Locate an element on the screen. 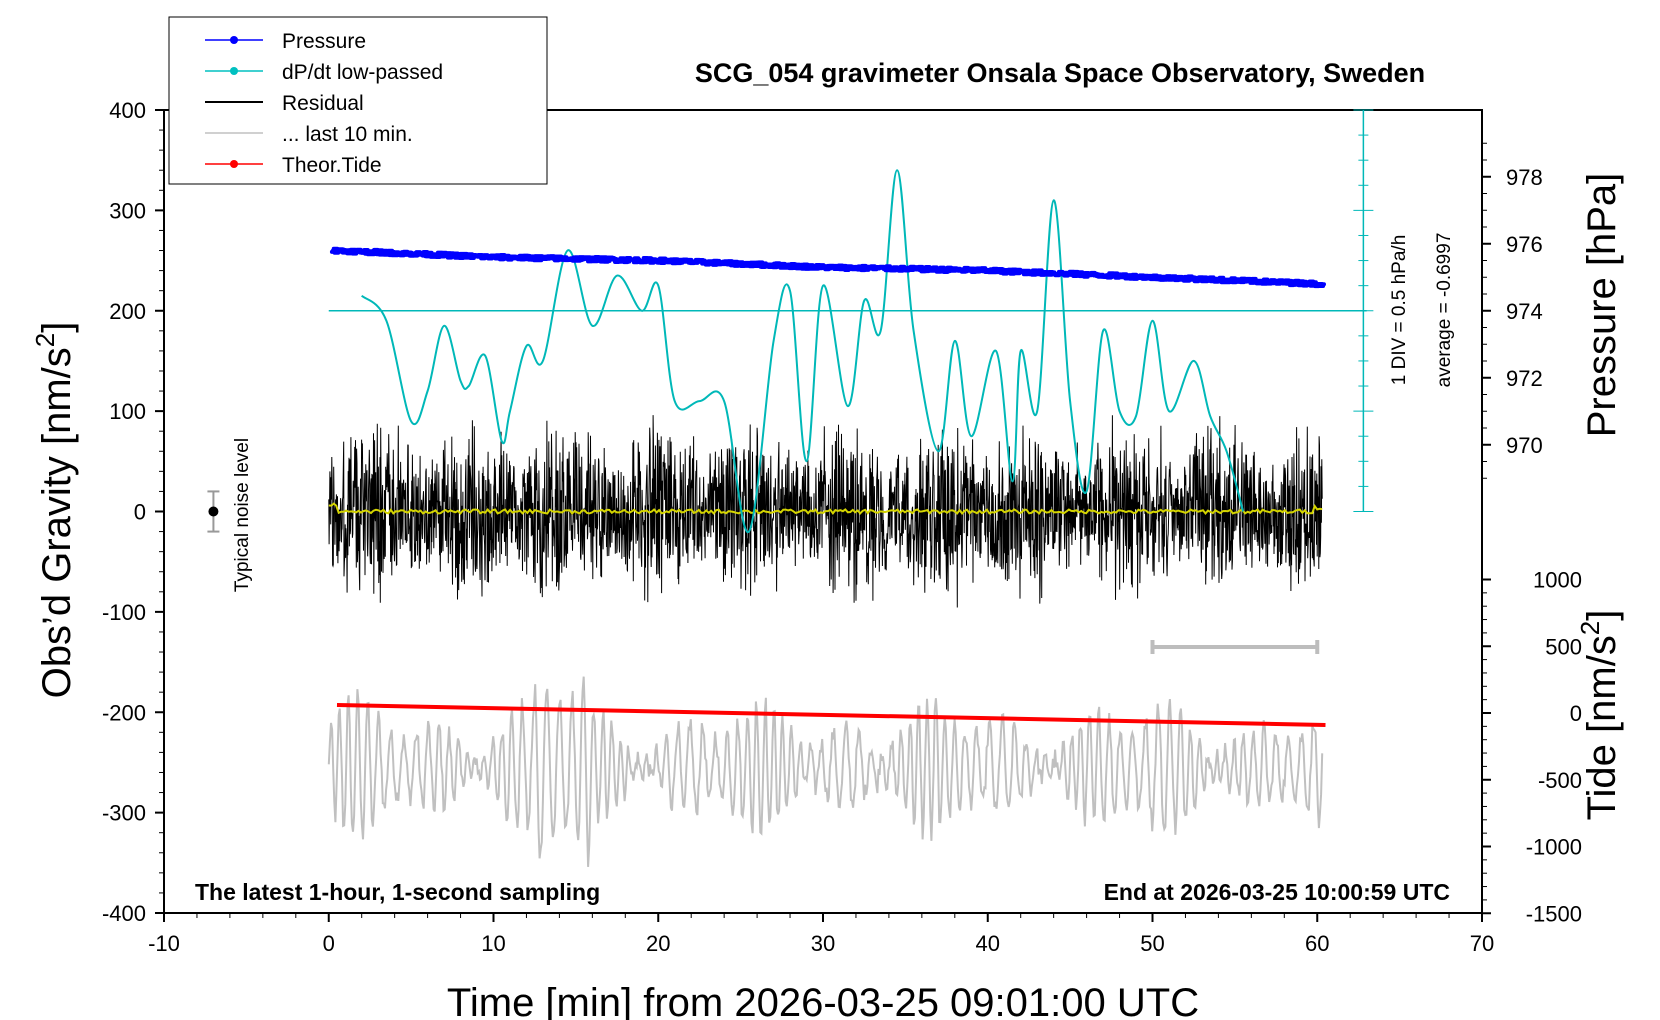 This screenshot has height=1020, width=1660. tide-axis: -1500 -1000 -500 0 500 1000 is located at coordinates (1532, 747).